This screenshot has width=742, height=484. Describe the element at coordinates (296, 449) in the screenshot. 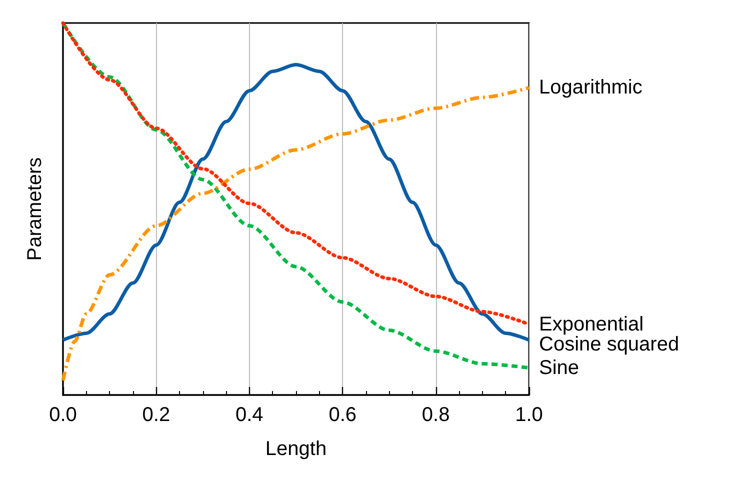

I see `x-axis-title: Length` at that location.